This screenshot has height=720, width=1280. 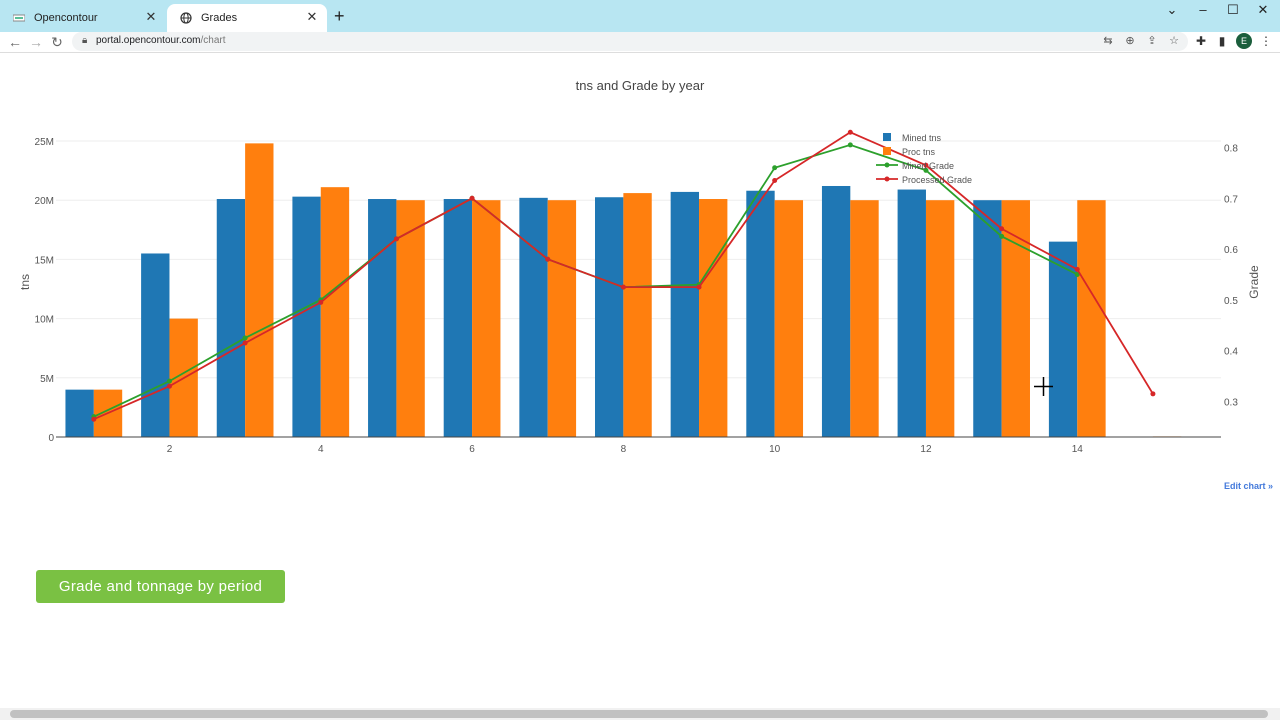 What do you see at coordinates (1130, 41) in the screenshot?
I see `zoom-icon: ⊕` at bounding box center [1130, 41].